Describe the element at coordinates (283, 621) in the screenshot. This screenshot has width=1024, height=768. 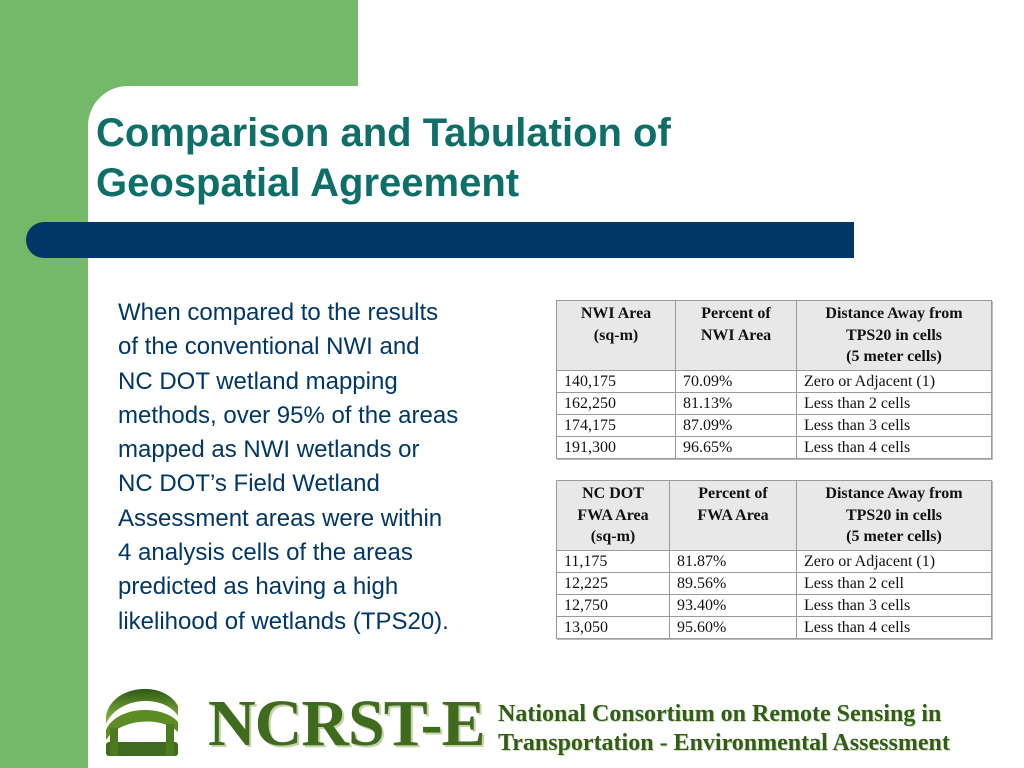
I see `body-line: likelihood of wetlands (TPS20).` at that location.